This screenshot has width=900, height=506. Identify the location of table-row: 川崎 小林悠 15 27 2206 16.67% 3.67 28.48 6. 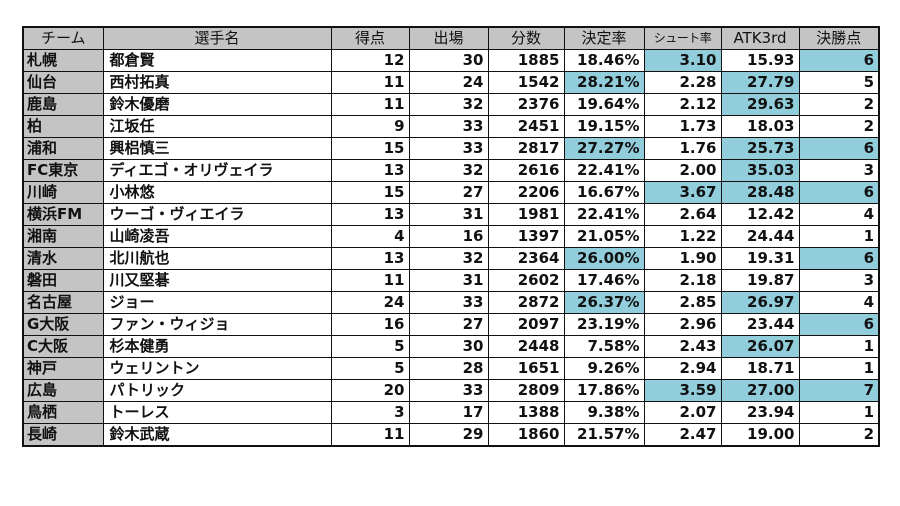
(451, 192).